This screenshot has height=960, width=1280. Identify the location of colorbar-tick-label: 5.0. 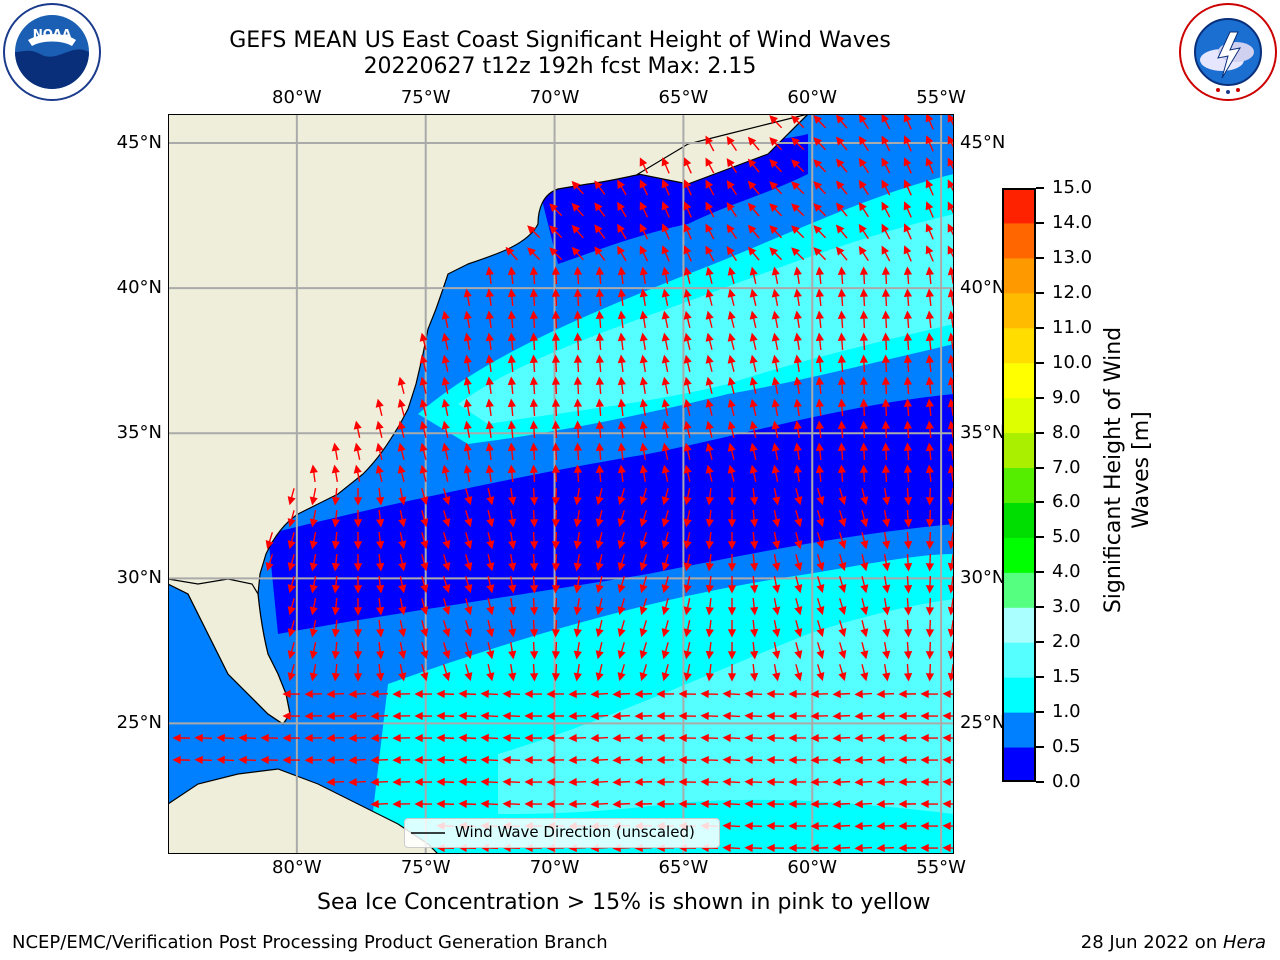
(1066, 537).